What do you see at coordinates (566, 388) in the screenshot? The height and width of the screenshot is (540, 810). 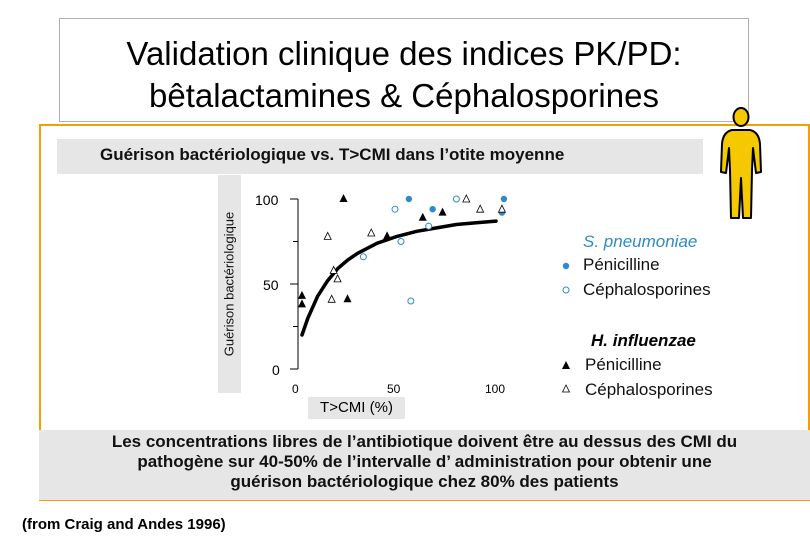 I see `legend-marker-open-triangle` at bounding box center [566, 388].